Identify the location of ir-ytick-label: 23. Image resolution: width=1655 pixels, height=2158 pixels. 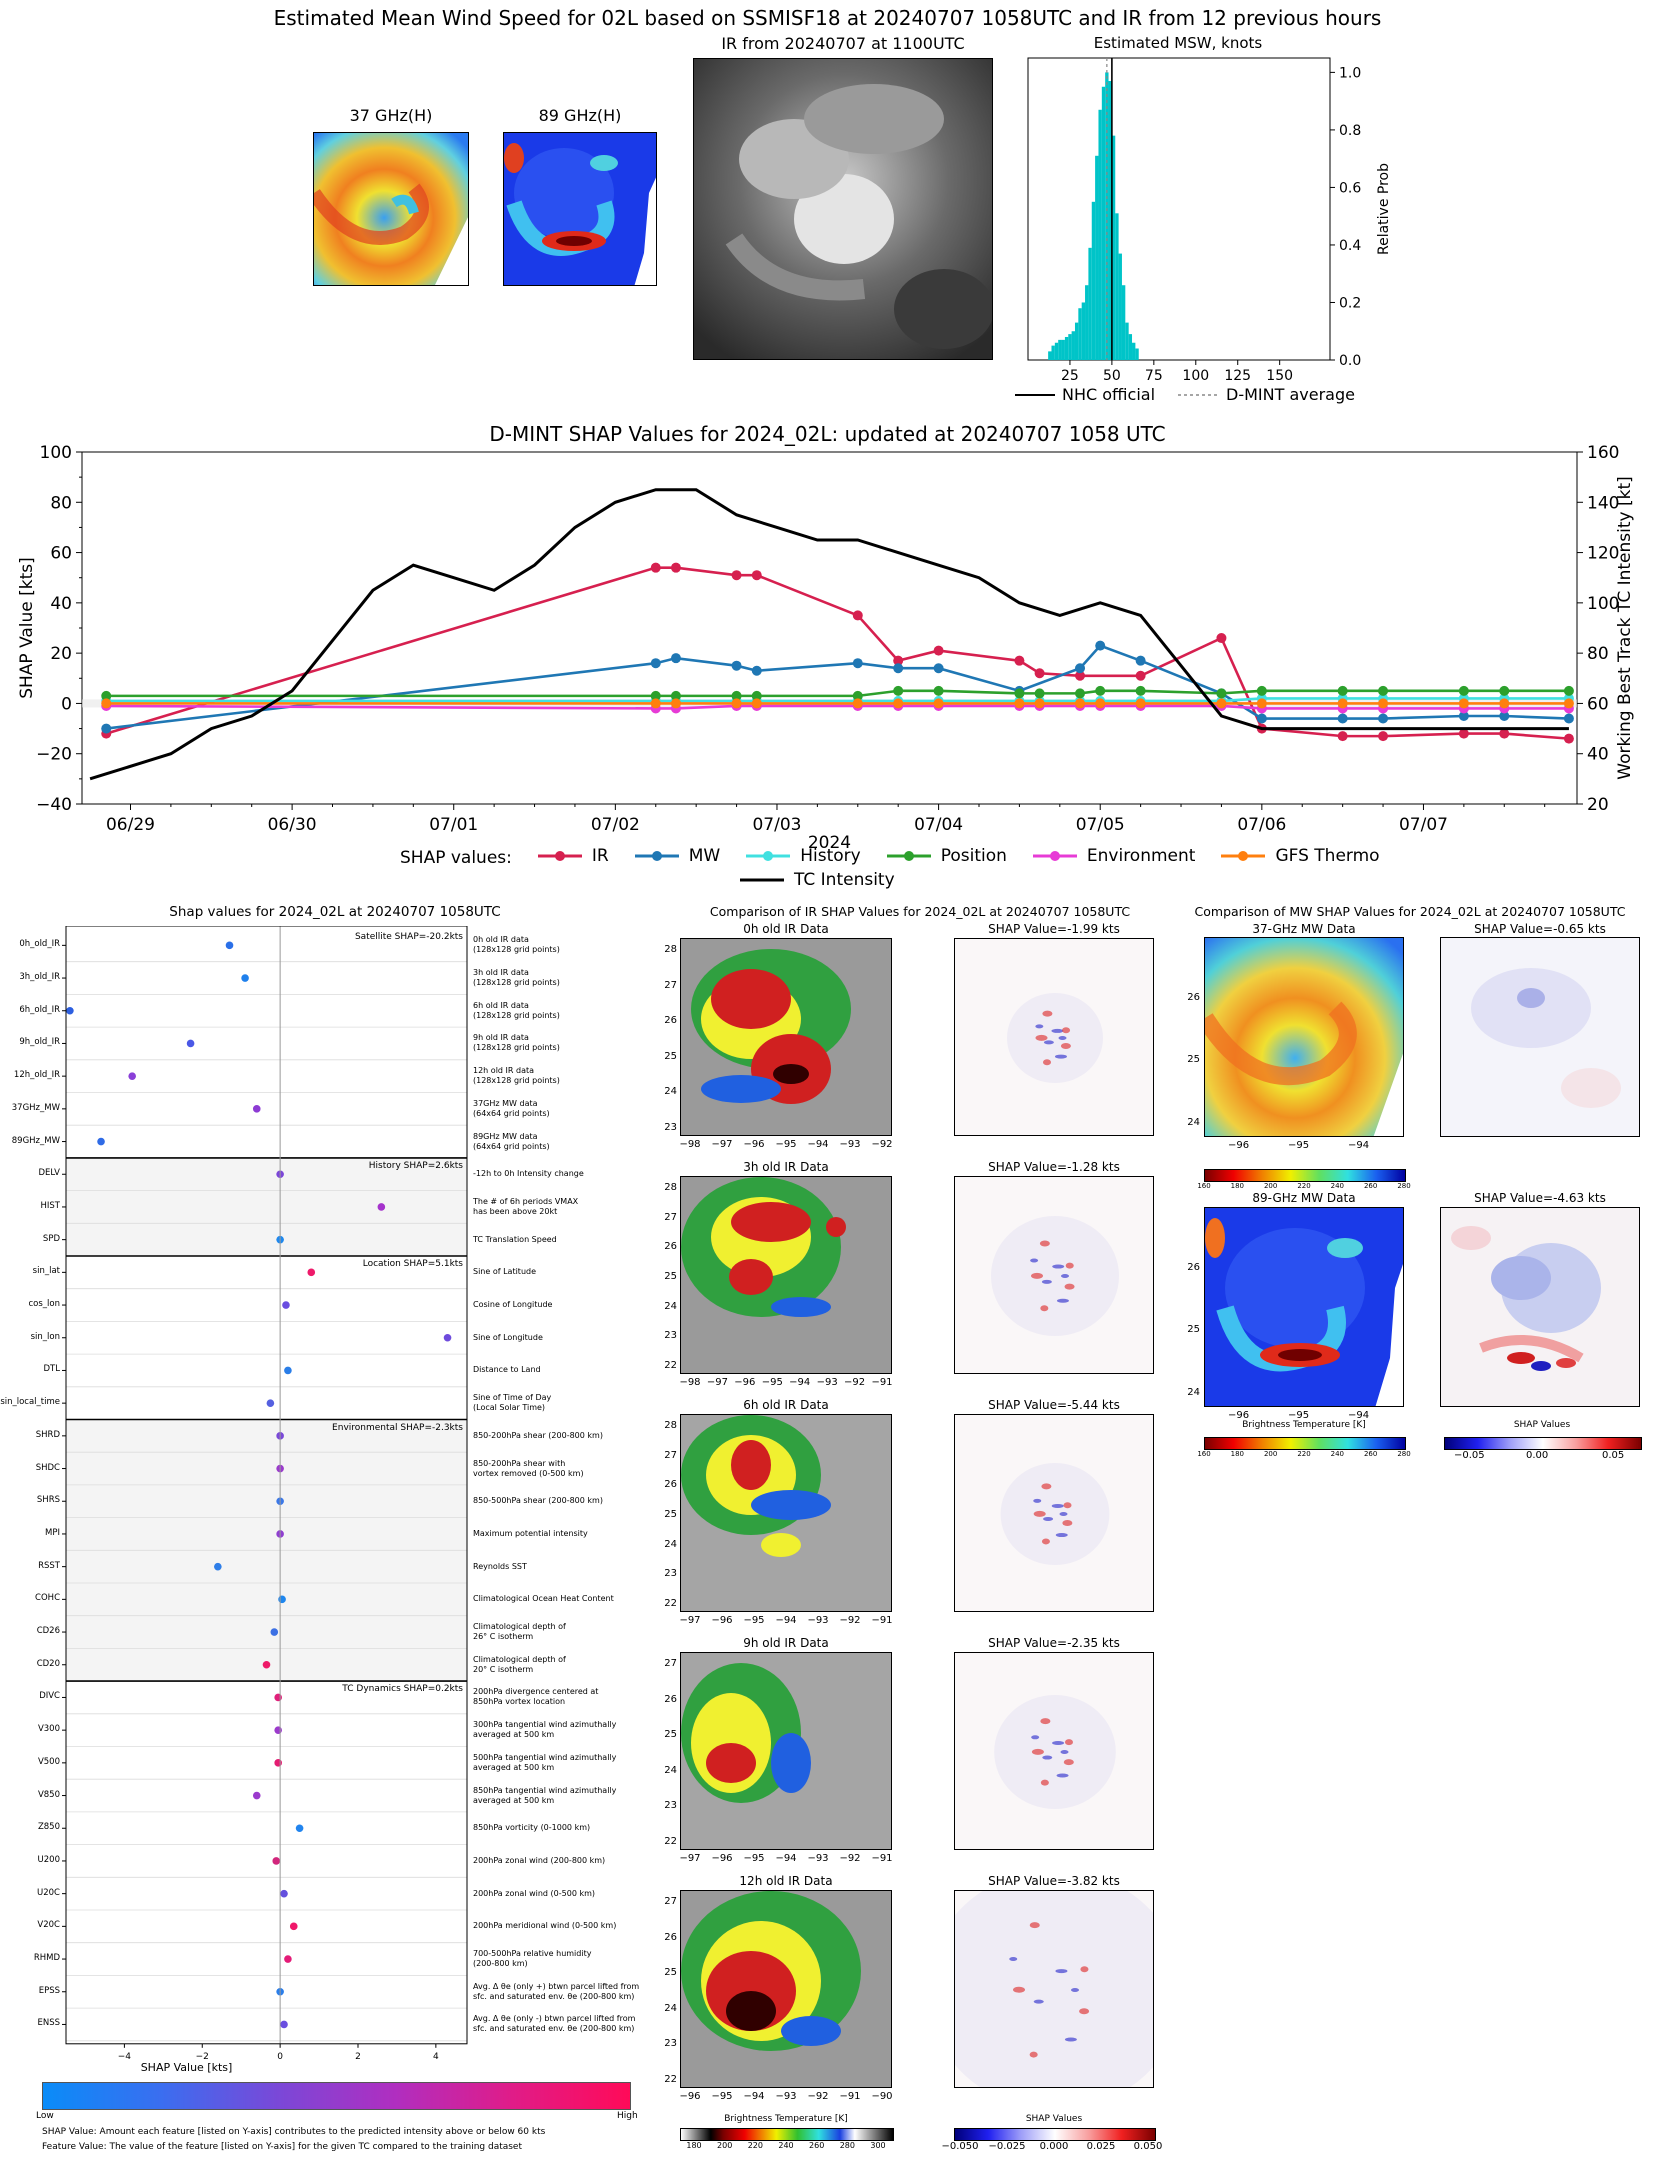
(670, 2044).